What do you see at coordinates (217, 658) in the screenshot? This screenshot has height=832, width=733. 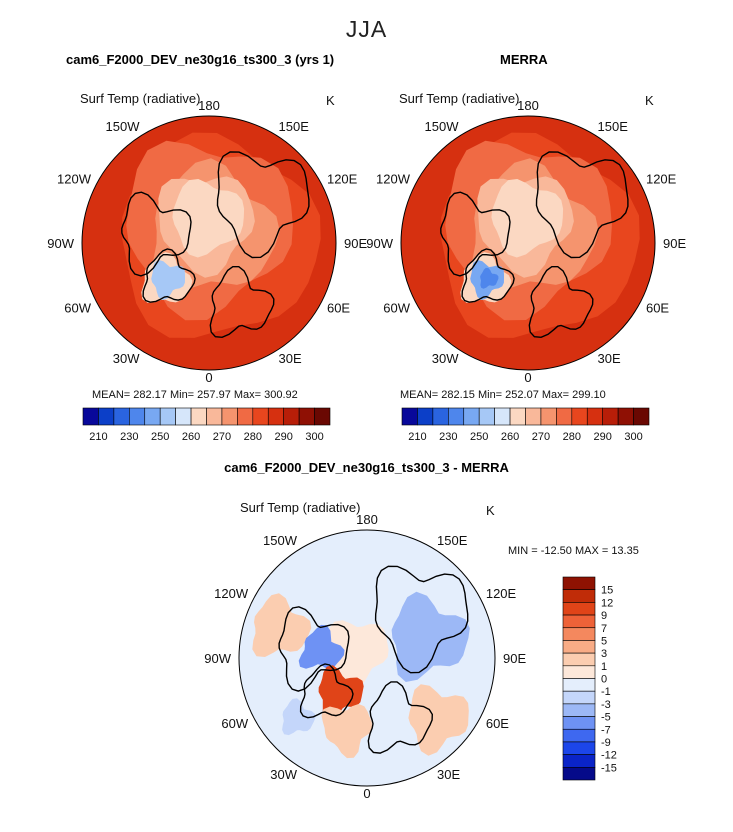 I see `lon-label-l90: 90W` at bounding box center [217, 658].